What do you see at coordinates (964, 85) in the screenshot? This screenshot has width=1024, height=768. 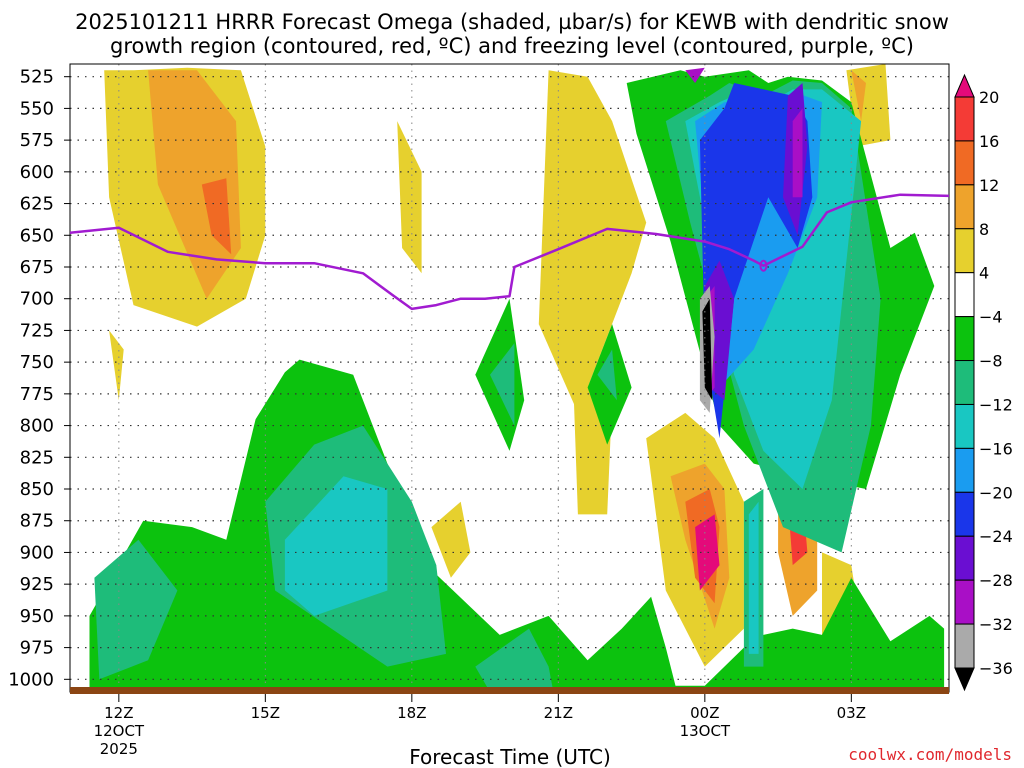 I see `colorbar-top-triangle` at bounding box center [964, 85].